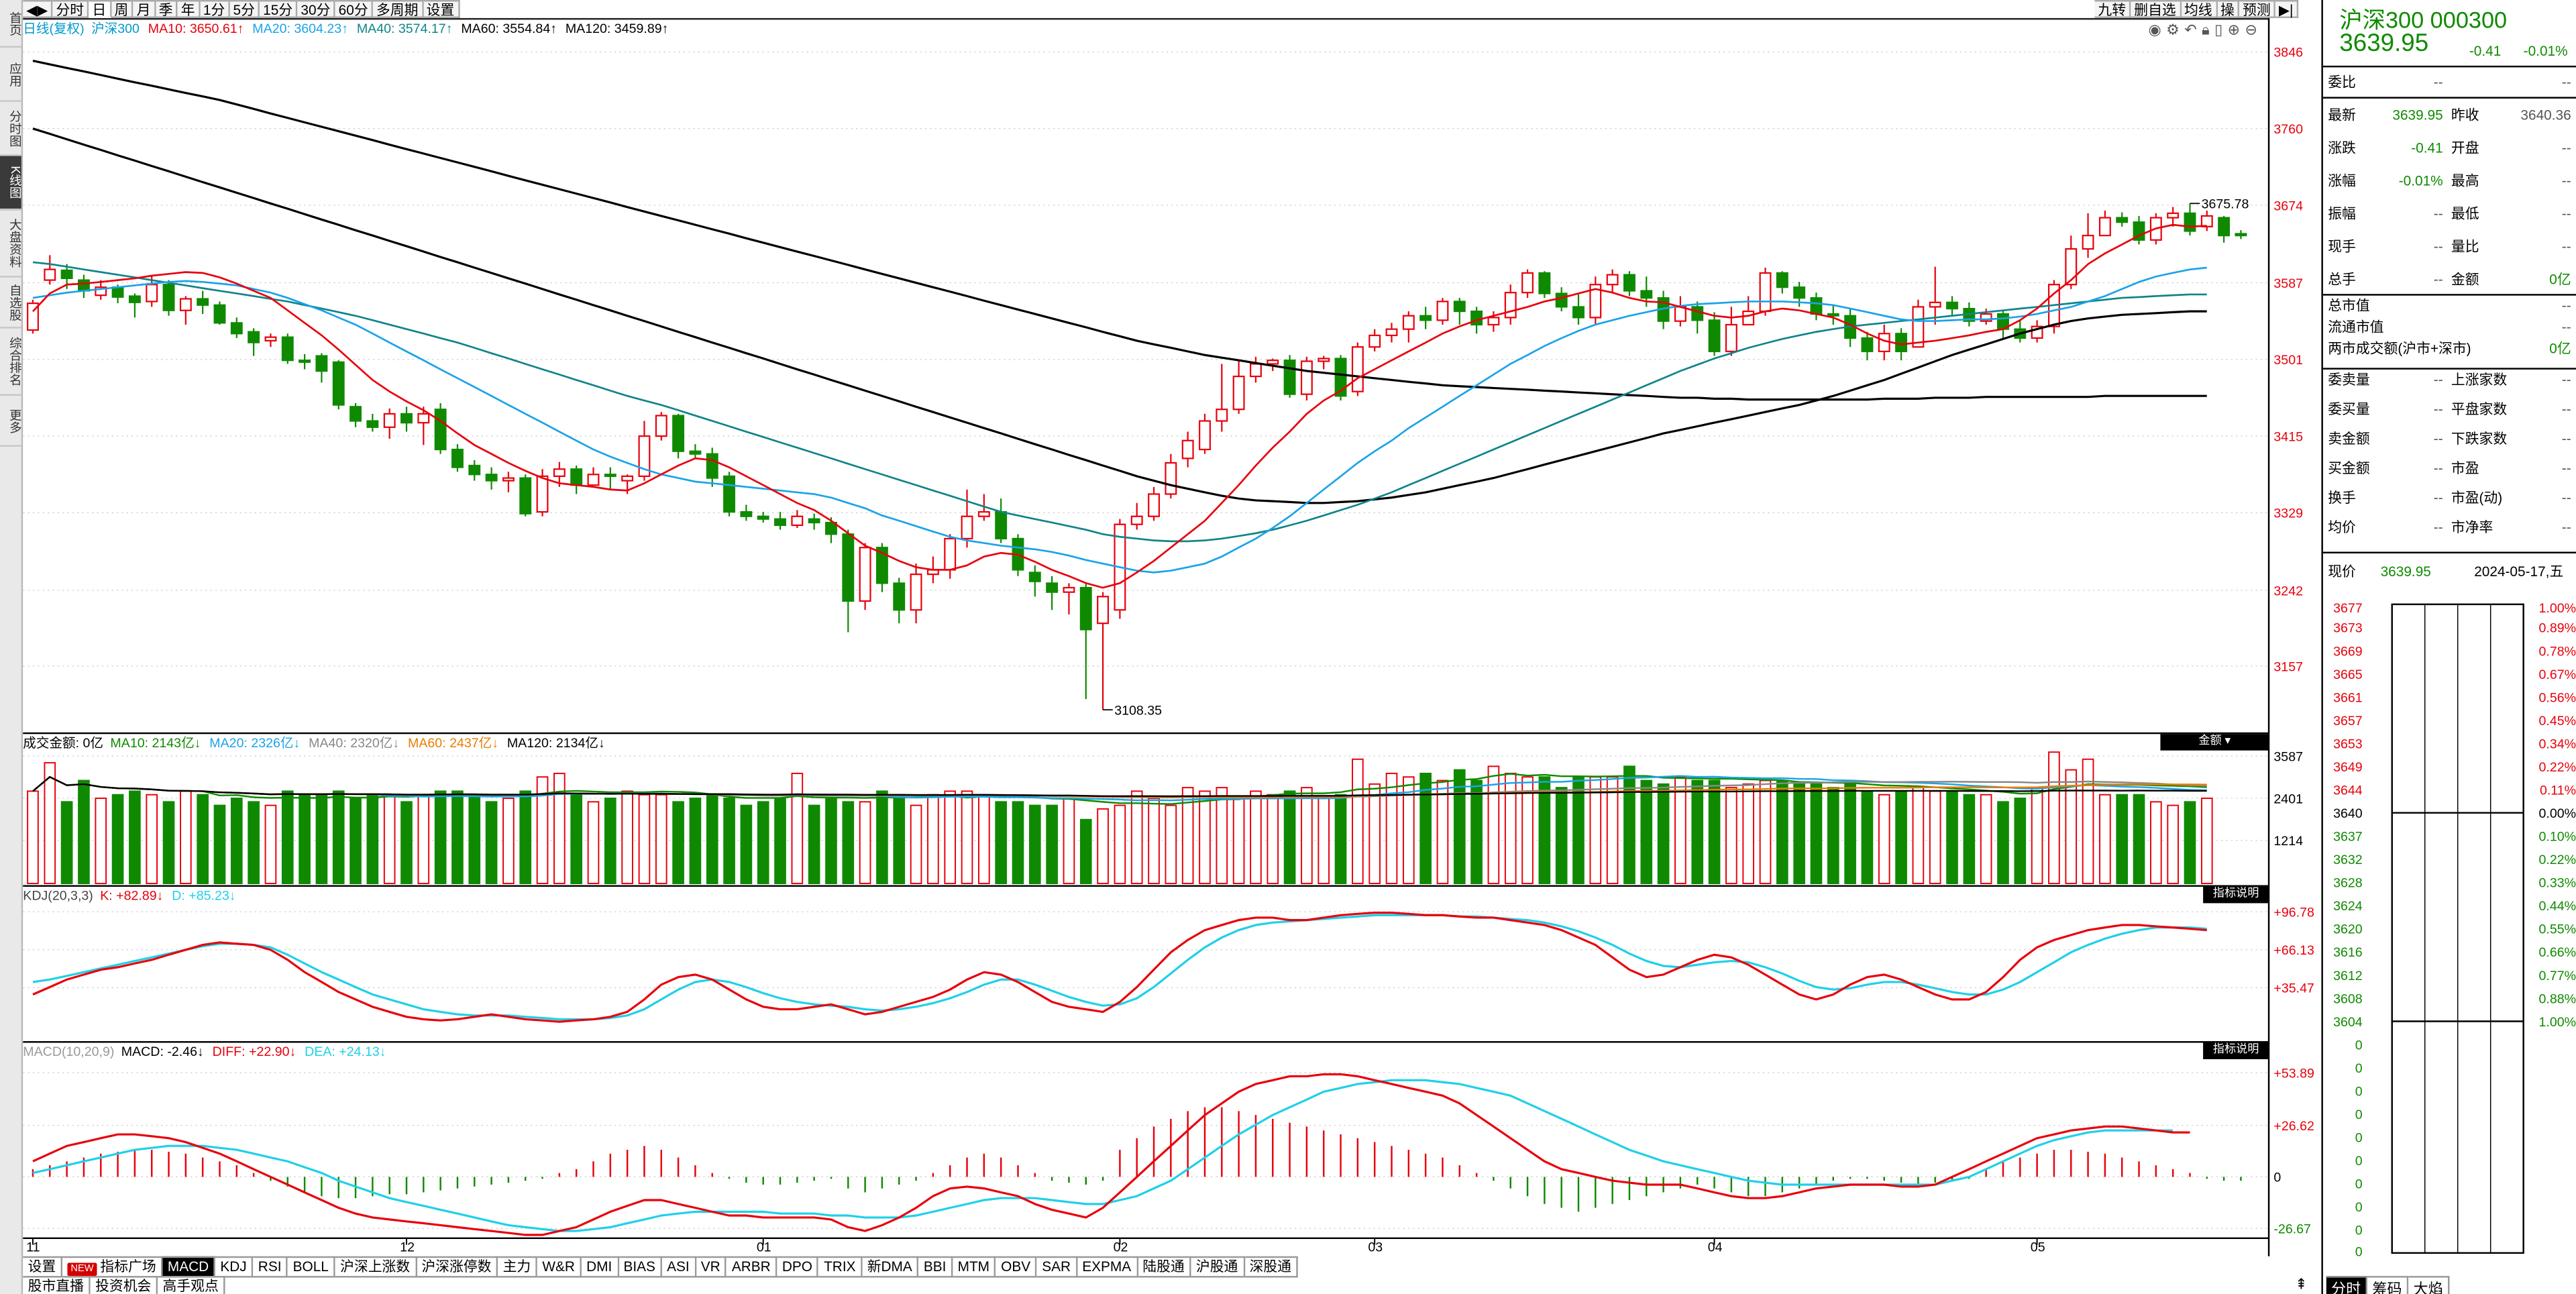 This screenshot has width=2576, height=1294. Describe the element at coordinates (244, 9) in the screenshot. I see `period-tab-8: 5分` at that location.